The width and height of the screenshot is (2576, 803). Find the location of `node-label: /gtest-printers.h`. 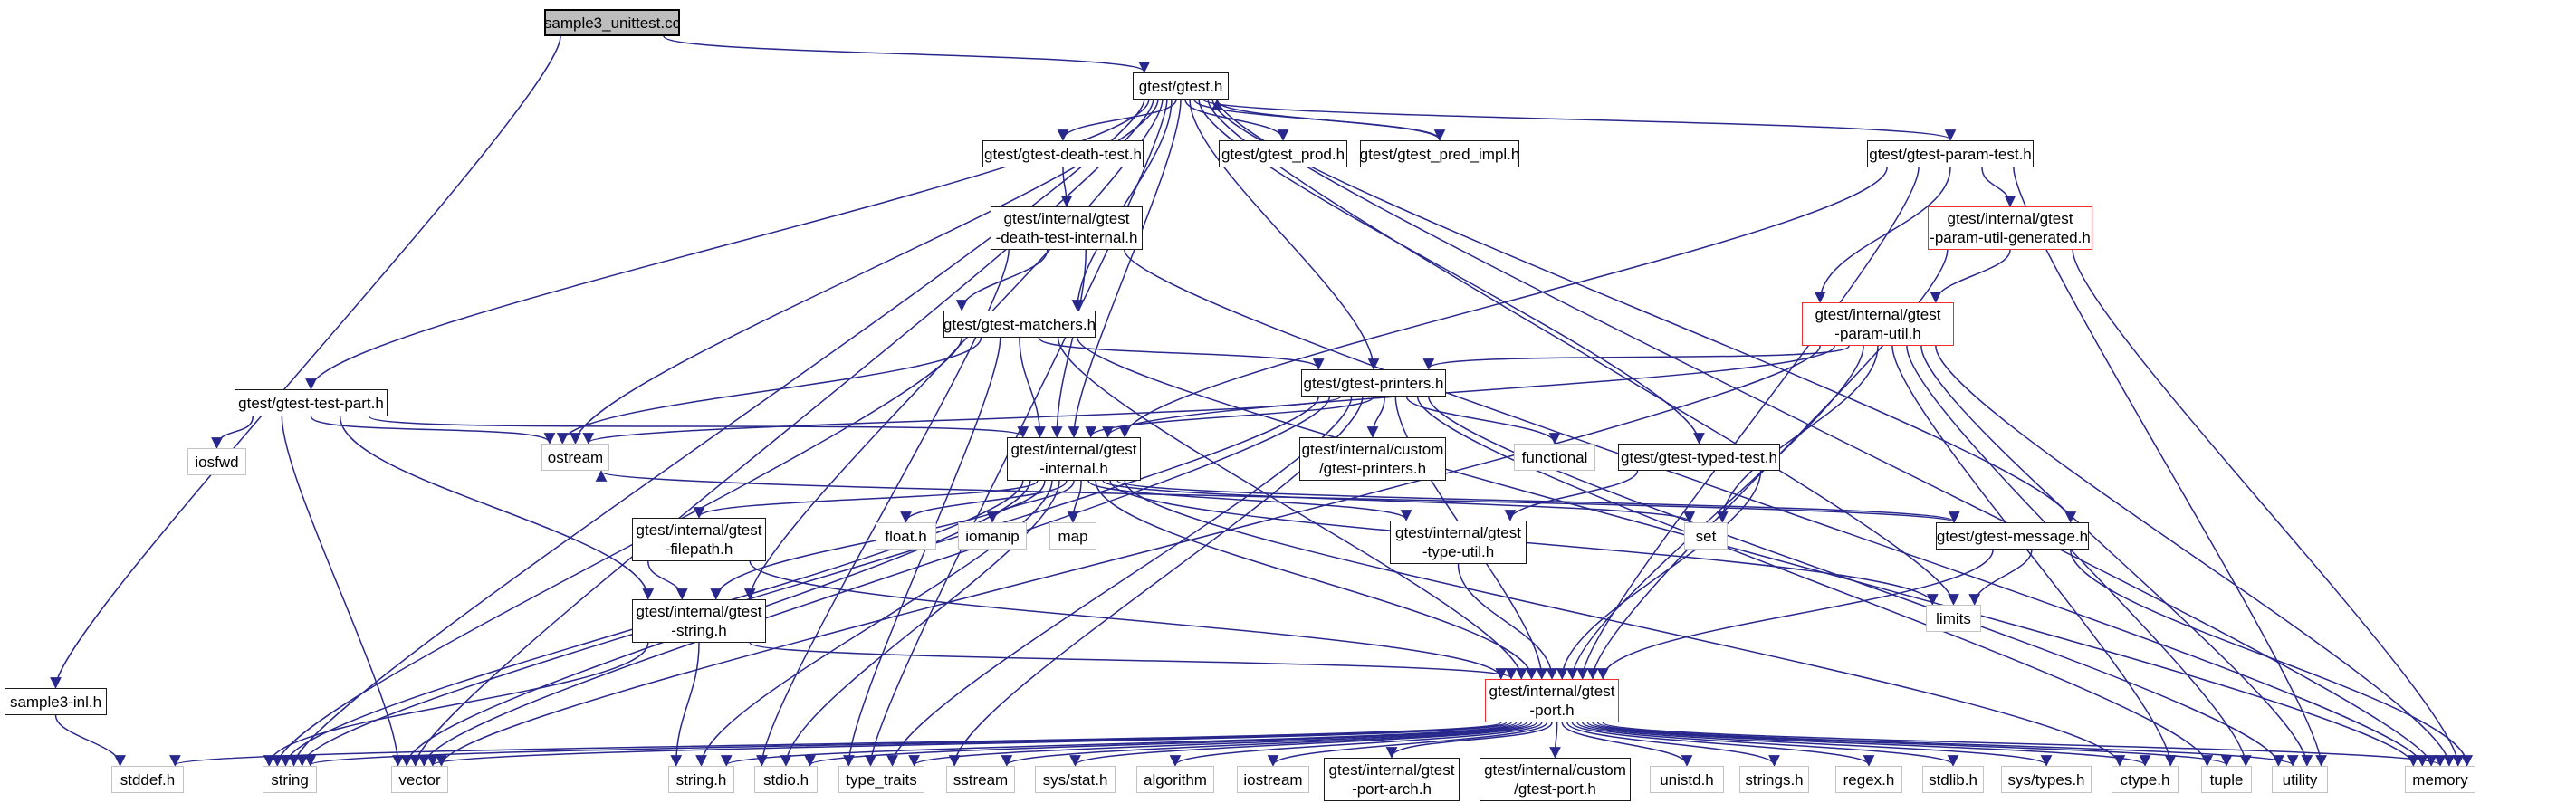

node-label: /gtest-printers.h is located at coordinates (1372, 468).